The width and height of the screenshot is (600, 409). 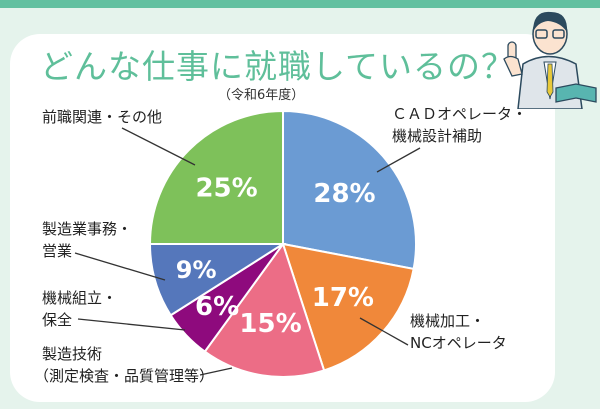 I want to click on label-nc: 機械加工・ NCオペレータ, so click(x=458, y=332).